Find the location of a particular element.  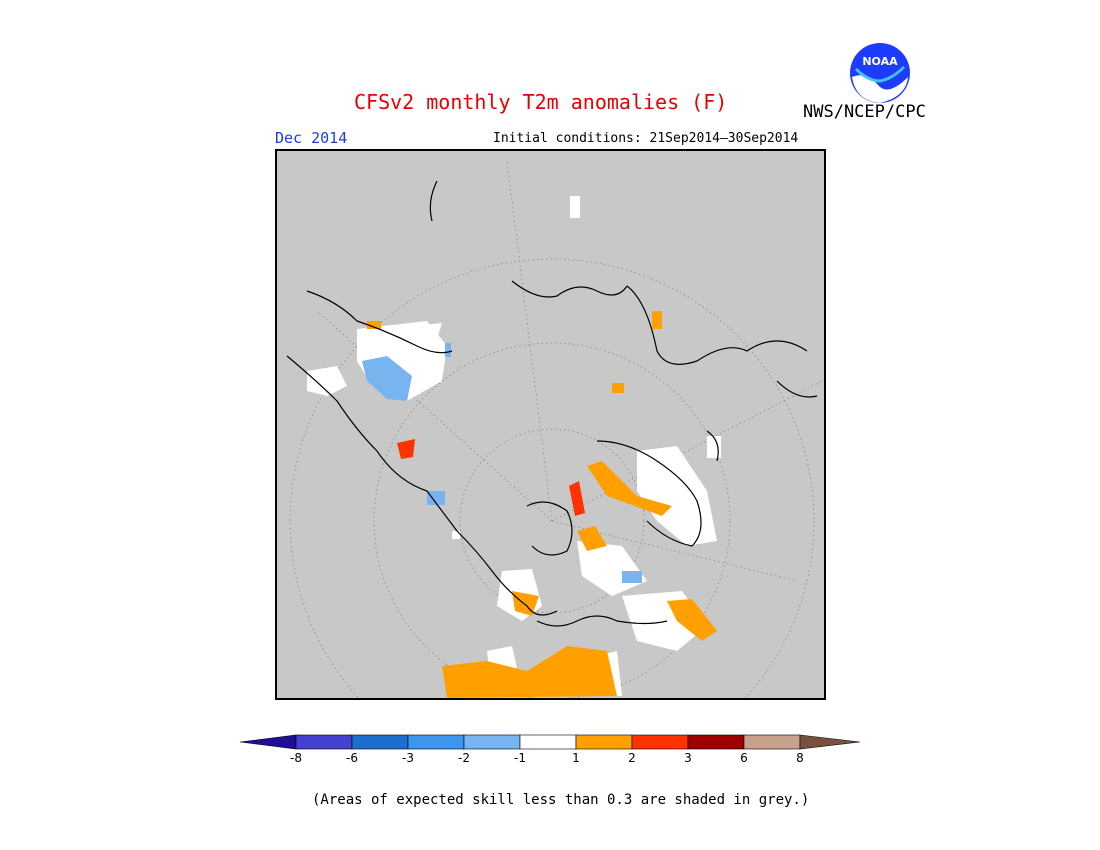

organization-label: NWS/NCEP/CPC is located at coordinates (864, 112).